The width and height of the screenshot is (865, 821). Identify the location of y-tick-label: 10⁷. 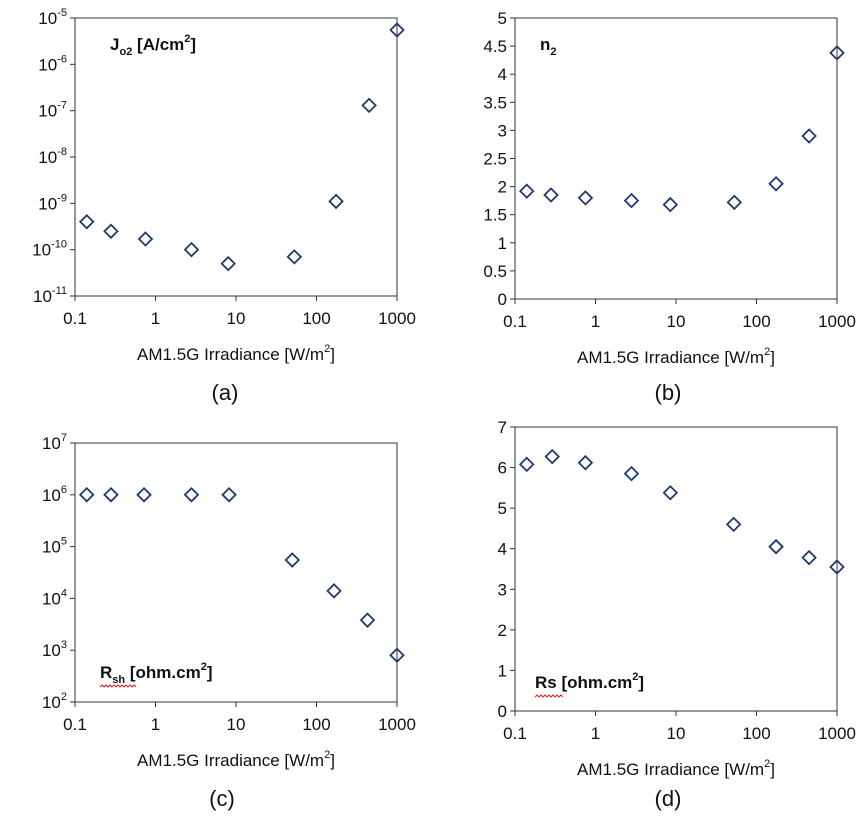
(54, 442).